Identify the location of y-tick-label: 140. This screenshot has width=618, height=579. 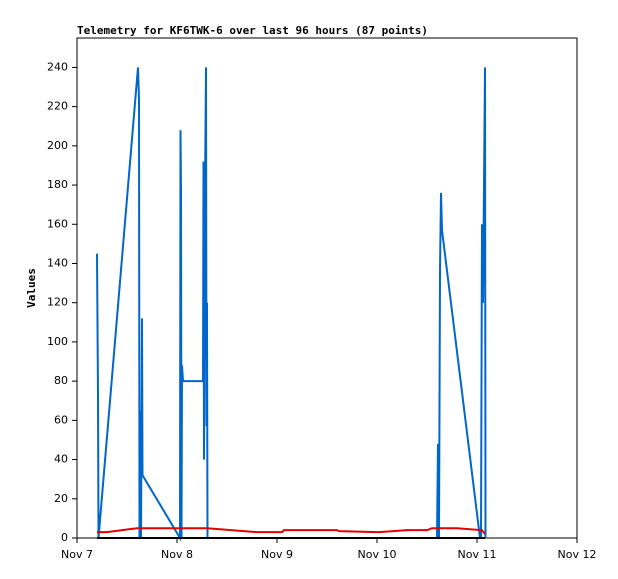
(57, 262).